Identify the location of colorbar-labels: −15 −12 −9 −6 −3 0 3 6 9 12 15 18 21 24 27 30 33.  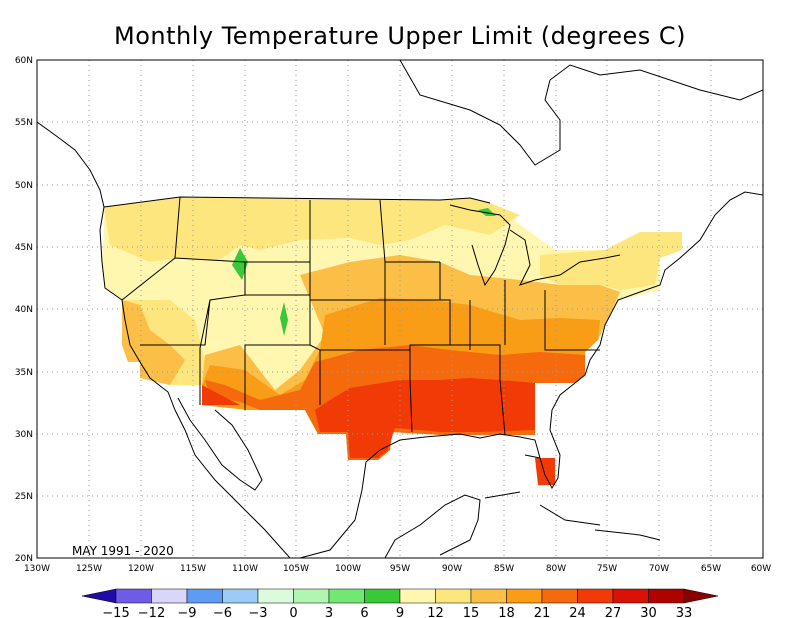
(397, 612).